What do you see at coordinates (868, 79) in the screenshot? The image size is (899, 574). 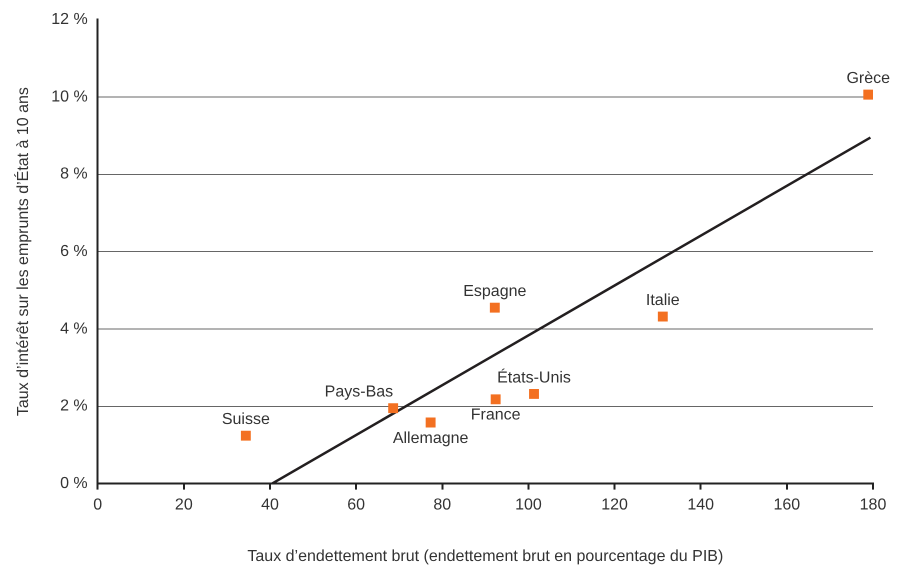 I see `annotation: Grèce` at bounding box center [868, 79].